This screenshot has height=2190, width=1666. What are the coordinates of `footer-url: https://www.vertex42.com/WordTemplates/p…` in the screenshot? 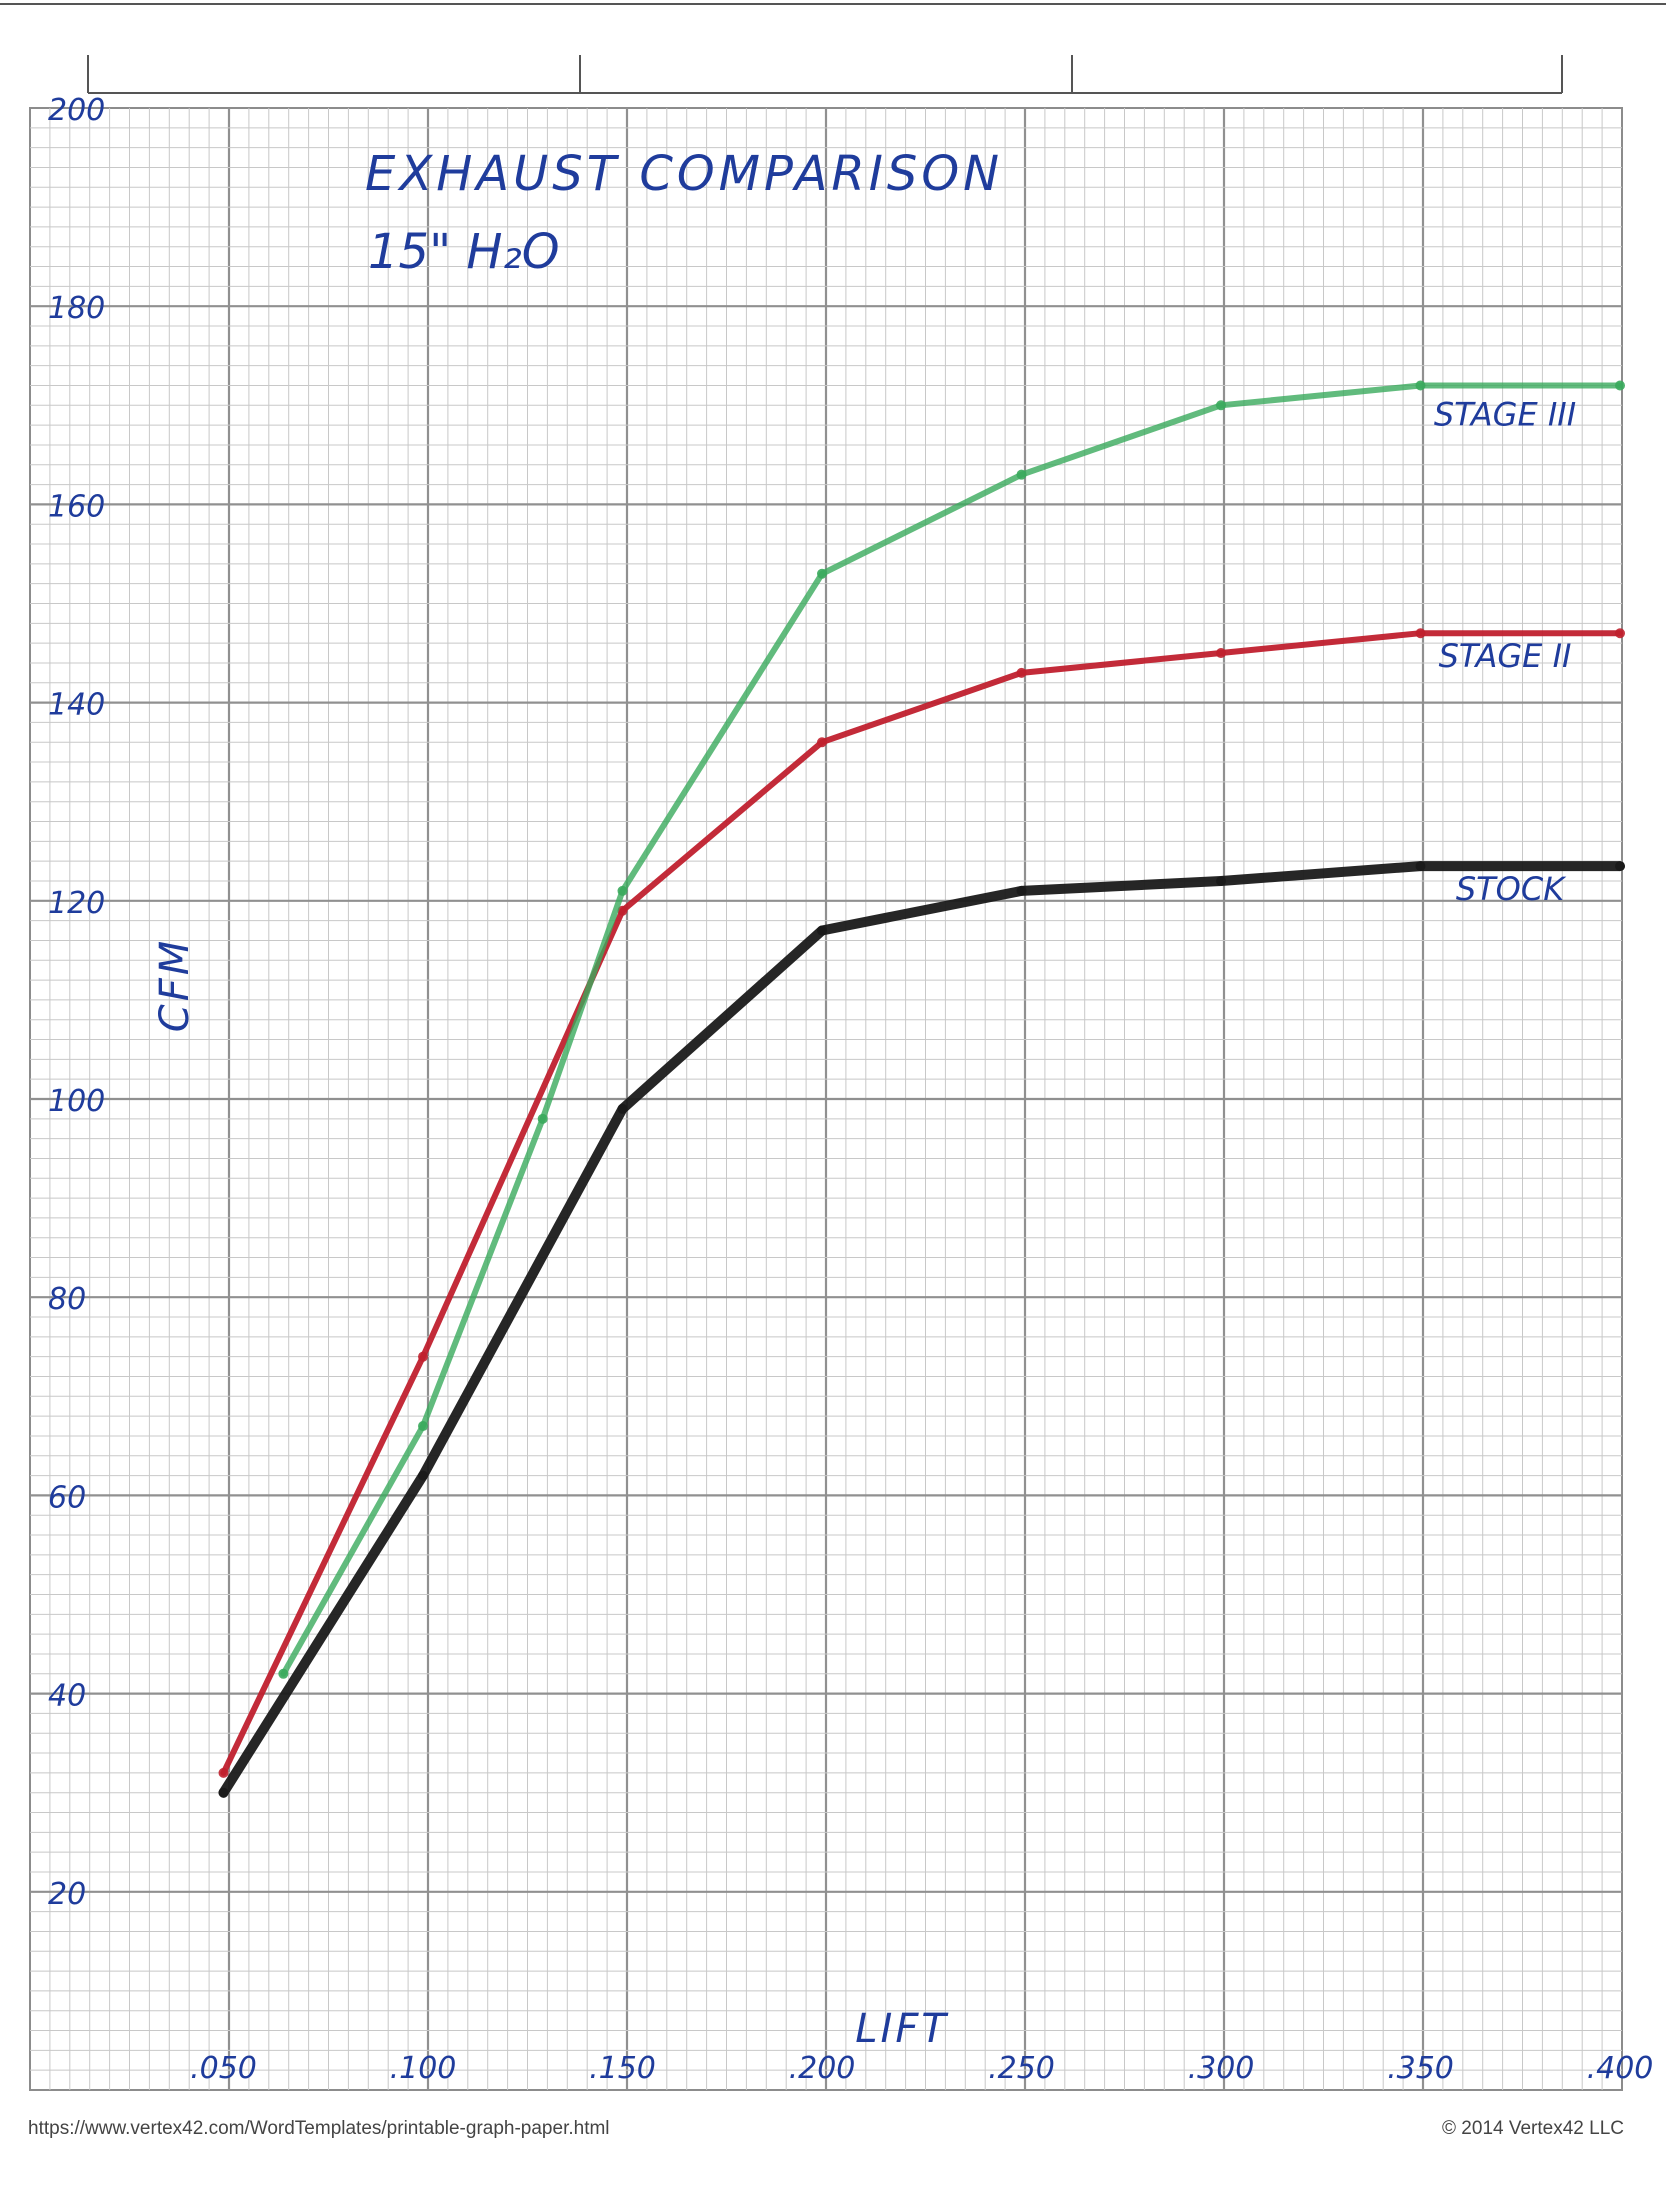 It's located at (319, 2128).